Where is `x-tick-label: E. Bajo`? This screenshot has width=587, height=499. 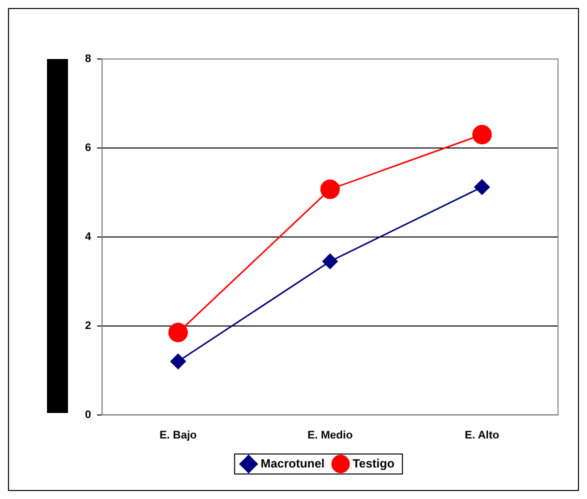 x-tick-label: E. Bajo is located at coordinates (178, 435).